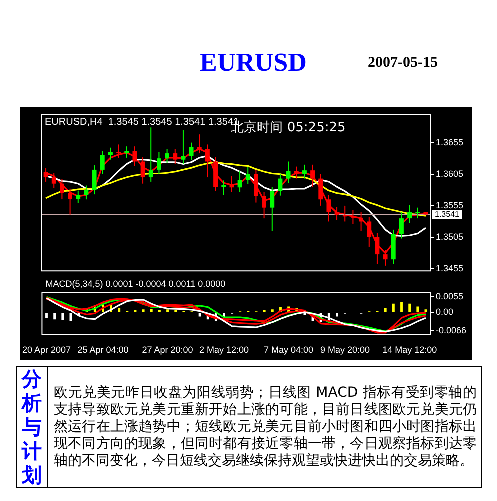  What do you see at coordinates (410, 350) in the screenshot?
I see `x-tick-label: 14 May 12:00` at bounding box center [410, 350].